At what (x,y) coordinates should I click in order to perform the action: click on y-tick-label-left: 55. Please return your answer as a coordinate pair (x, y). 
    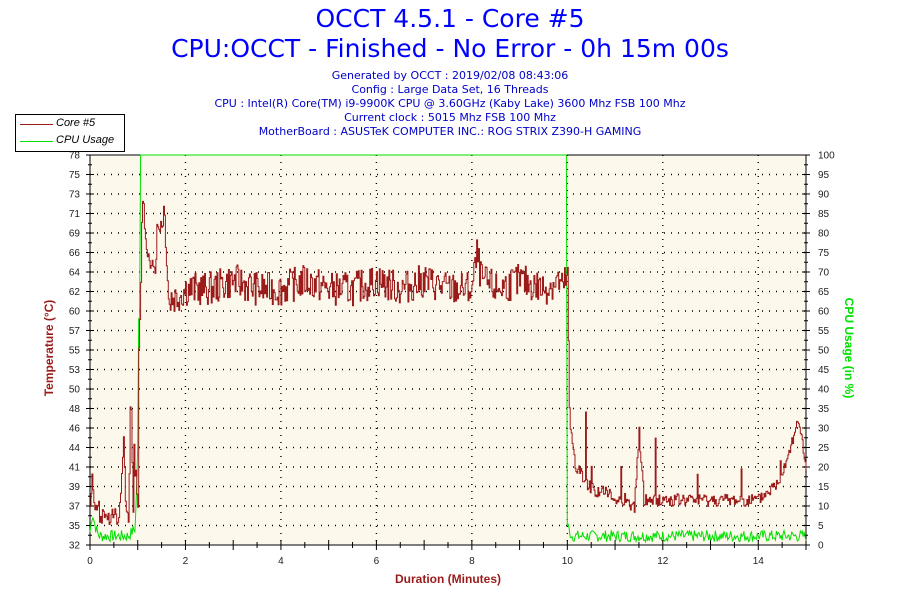
    Looking at the image, I should click on (75, 351).